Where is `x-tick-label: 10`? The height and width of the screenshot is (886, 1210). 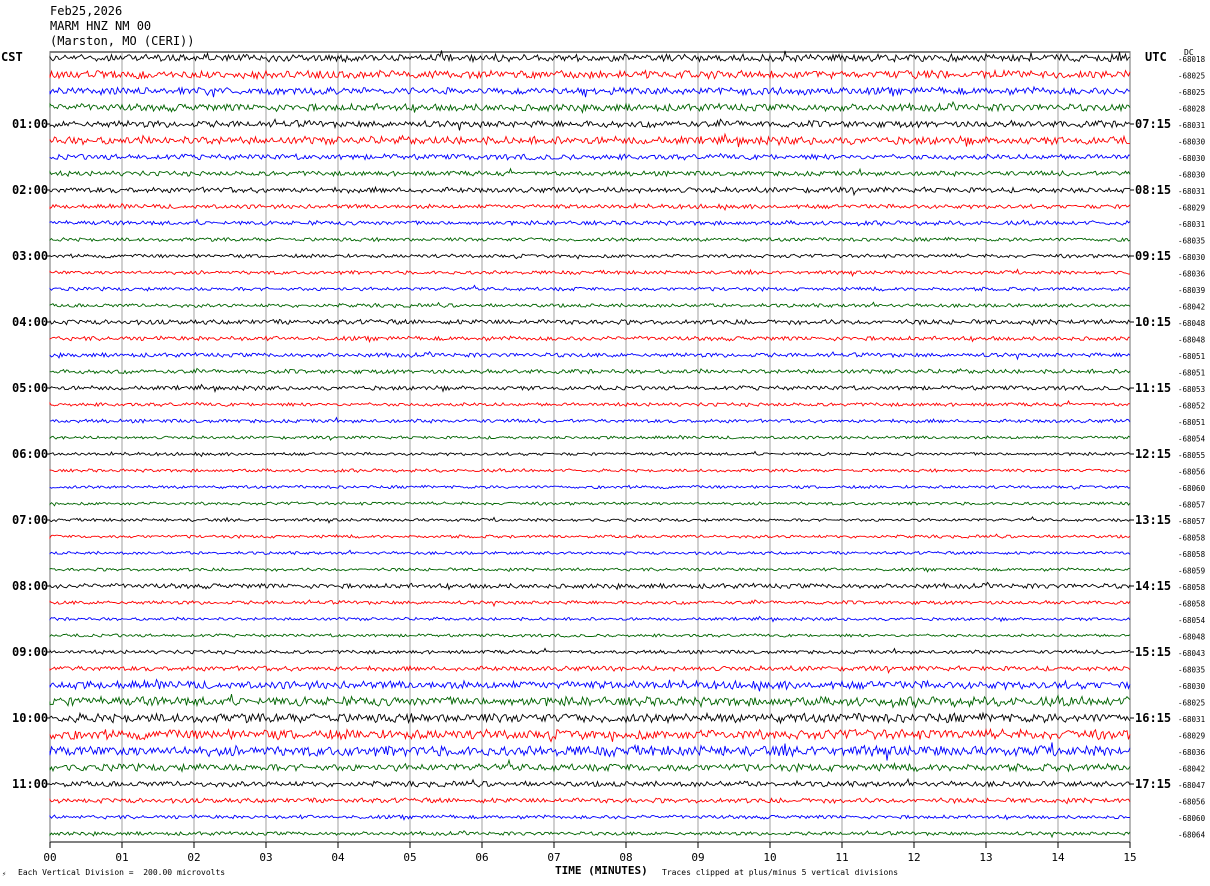 x-tick-label: 10 is located at coordinates (769, 857).